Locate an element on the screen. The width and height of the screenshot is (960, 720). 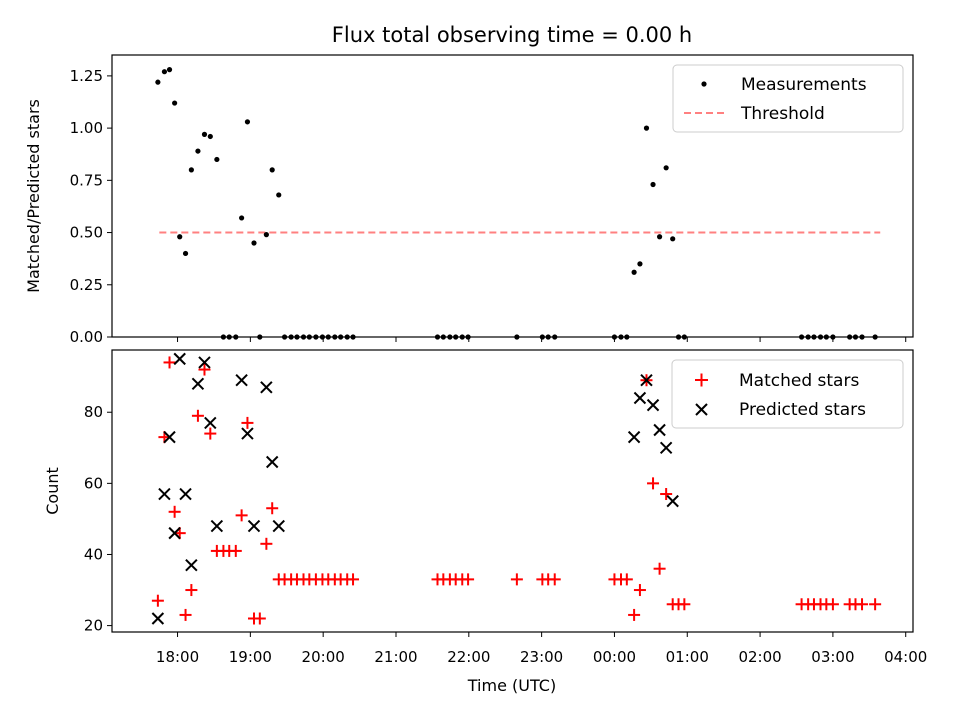
x-axis-label: Time (UTC) is located at coordinates (511, 685).